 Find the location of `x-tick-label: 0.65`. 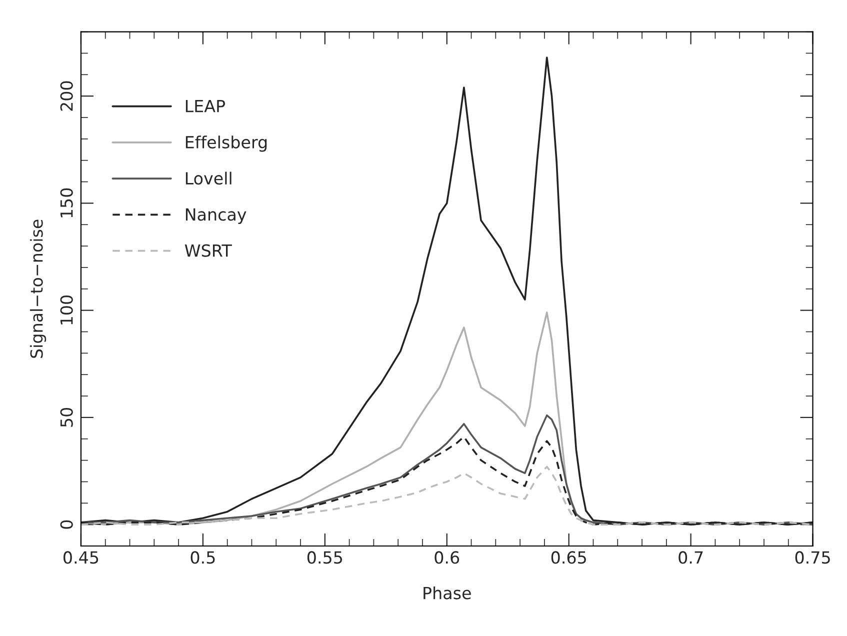

x-tick-label: 0.65 is located at coordinates (568, 557).